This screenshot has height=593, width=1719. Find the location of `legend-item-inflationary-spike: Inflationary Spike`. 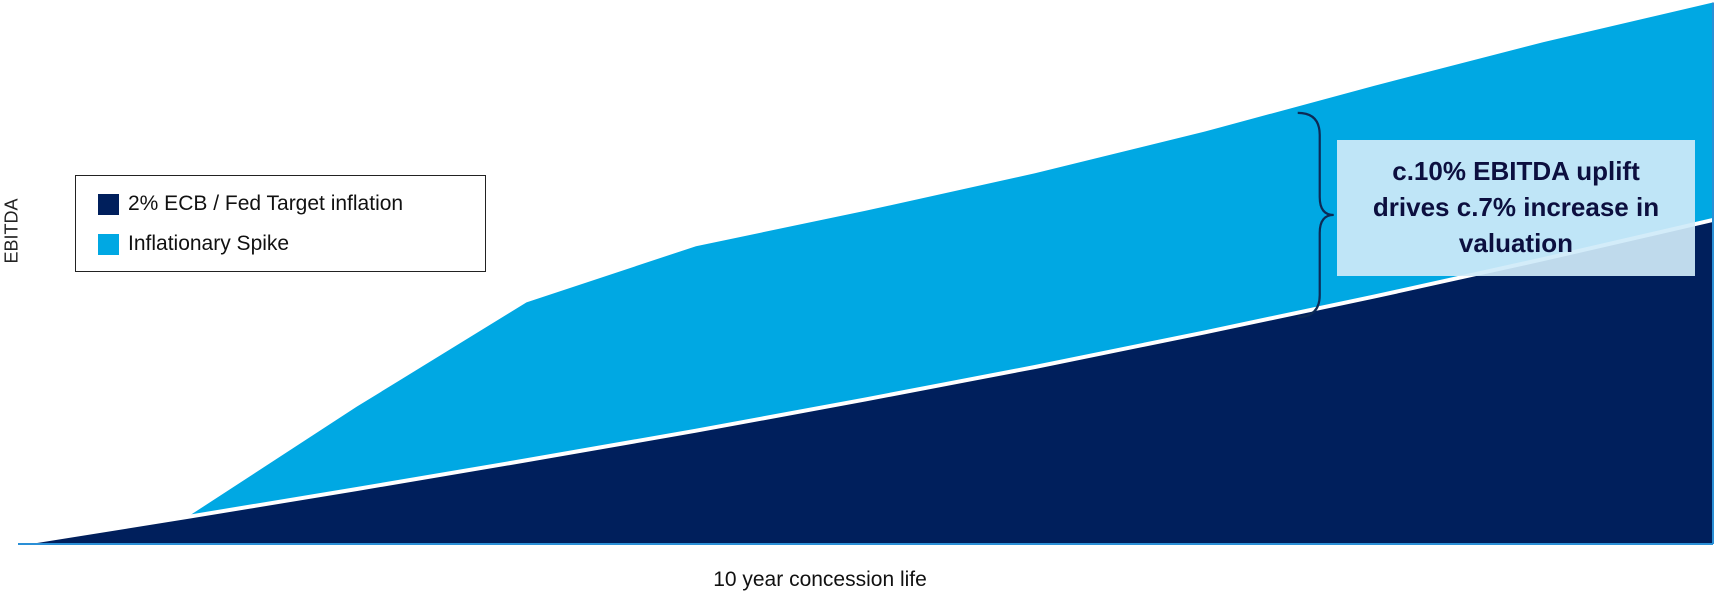

legend-item-inflationary-spike: Inflationary Spike is located at coordinates (193, 244).